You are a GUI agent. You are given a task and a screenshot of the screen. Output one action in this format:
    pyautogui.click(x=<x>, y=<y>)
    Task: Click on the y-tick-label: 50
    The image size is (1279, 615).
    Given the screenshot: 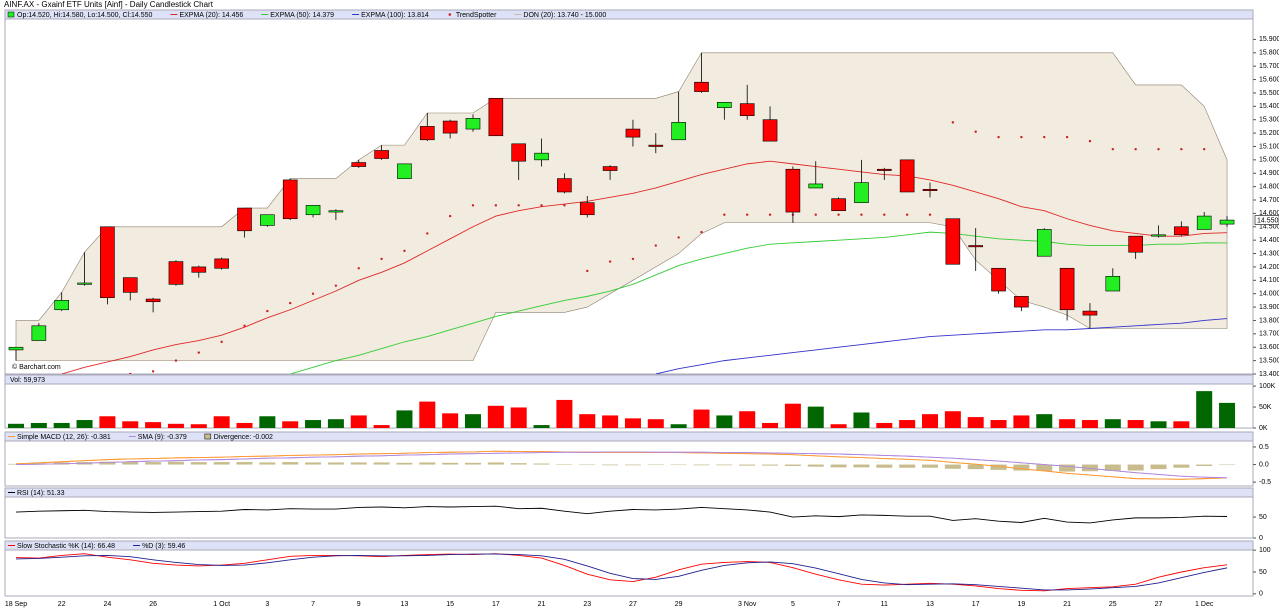 What is the action you would take?
    pyautogui.click(x=1263, y=517)
    